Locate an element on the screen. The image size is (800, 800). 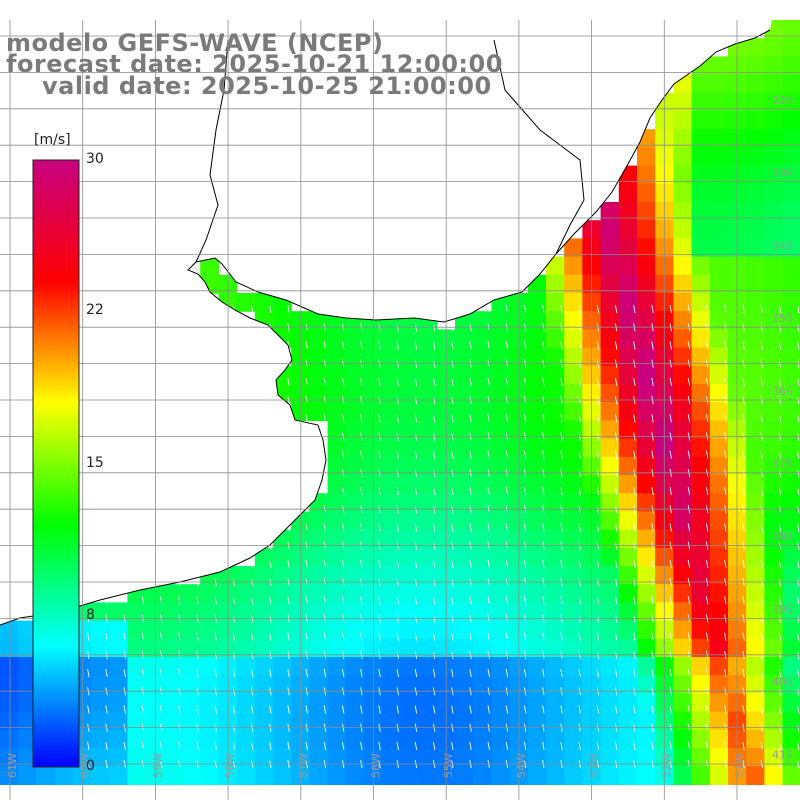
colorbar-tick-30: 30 is located at coordinates (95, 159).